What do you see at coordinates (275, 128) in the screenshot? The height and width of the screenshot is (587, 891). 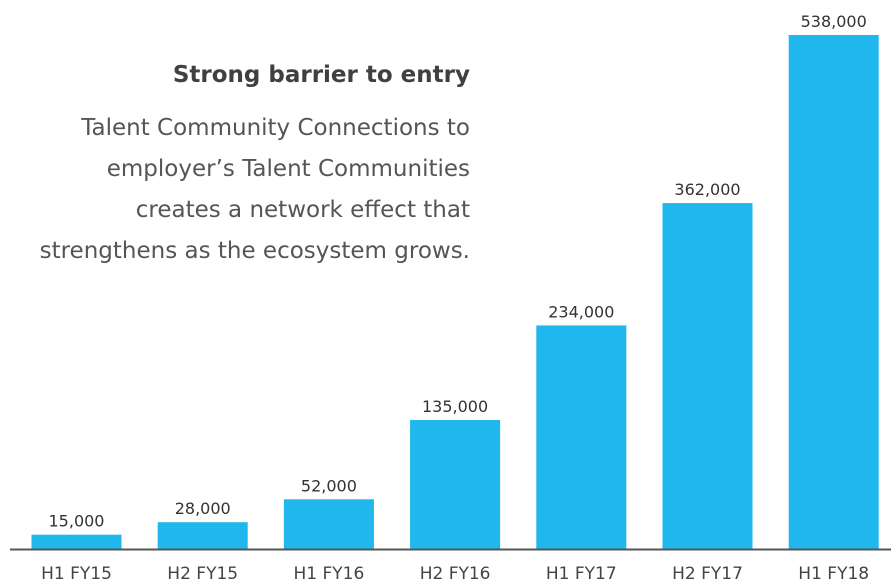 I see `callout-line: Talent Community Connections to` at bounding box center [275, 128].